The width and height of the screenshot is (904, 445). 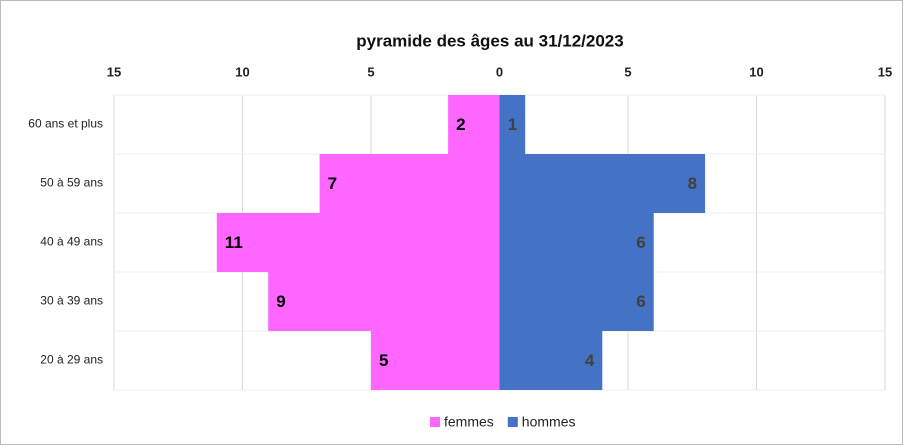 I want to click on data-label: 7, so click(x=332, y=183).